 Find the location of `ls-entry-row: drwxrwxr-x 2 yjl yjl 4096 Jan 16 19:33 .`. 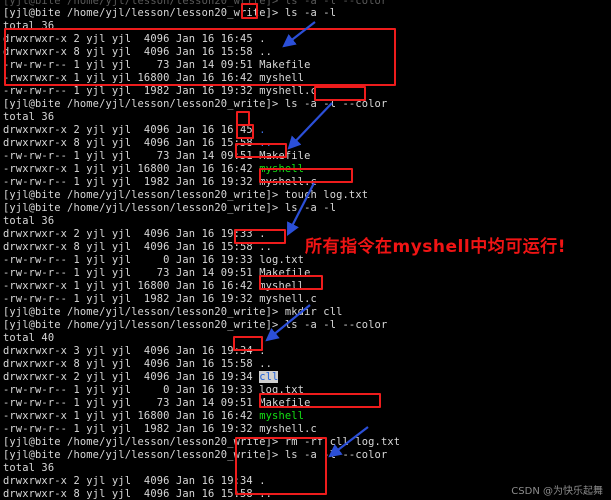

ls-entry-row: drwxrwxr-x 2 yjl yjl 4096 Jan 16 19:33 . is located at coordinates (134, 234).